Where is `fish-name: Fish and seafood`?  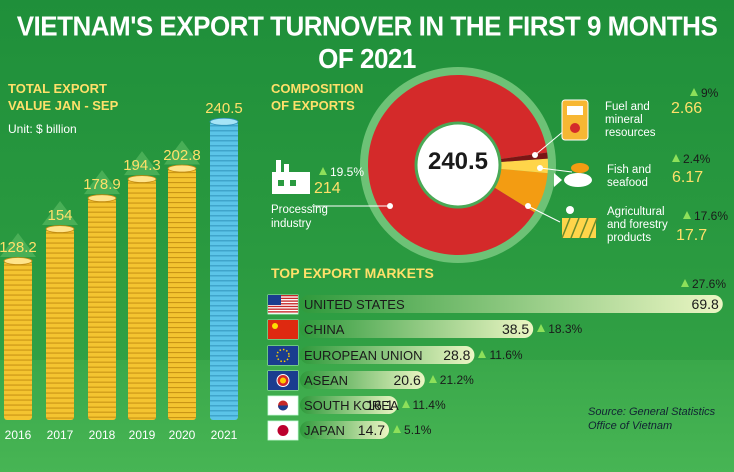
fish-name: Fish and seafood is located at coordinates (629, 176).